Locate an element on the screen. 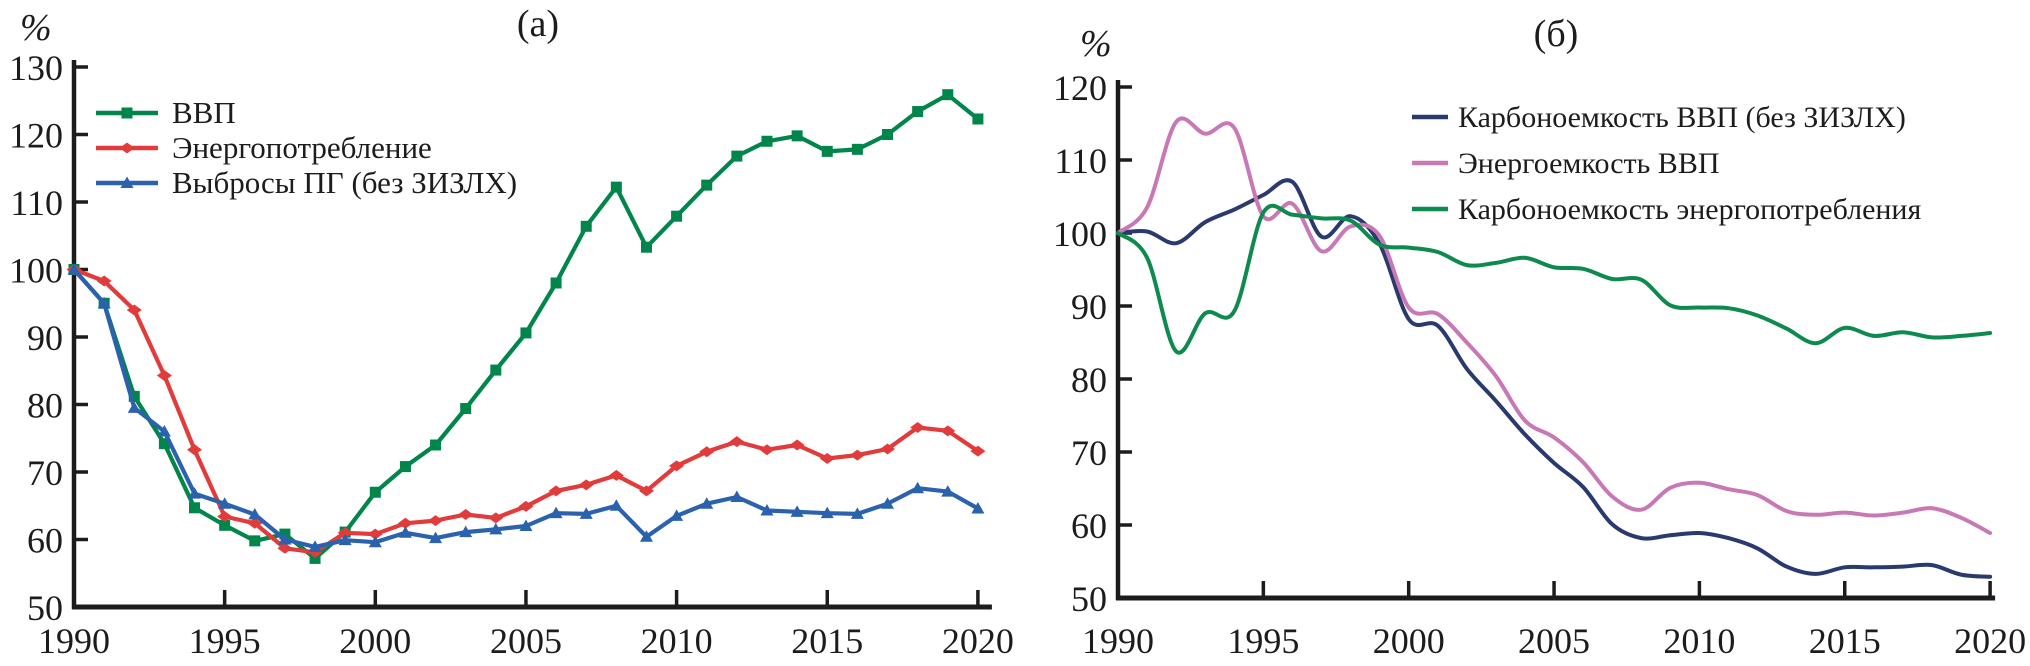 The image size is (2030, 666). x-tick-label: 2020 is located at coordinates (978, 641).